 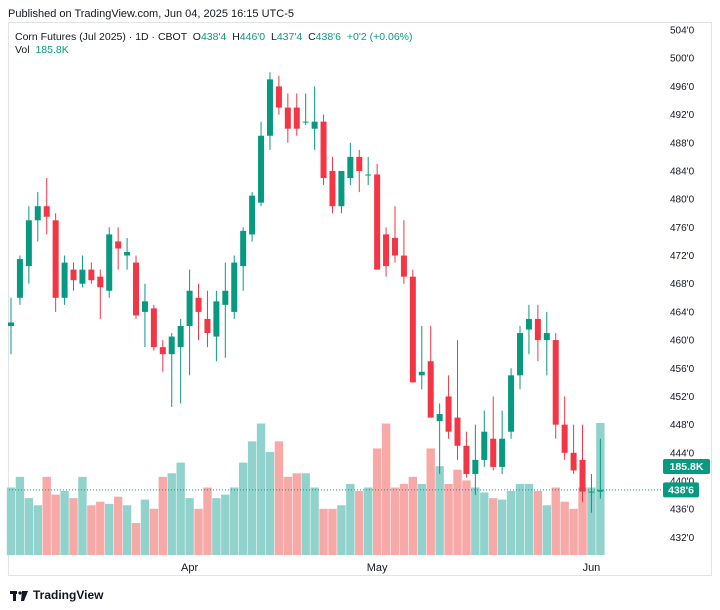 What do you see at coordinates (196, 37) in the screenshot?
I see `legend-open-label: O` at bounding box center [196, 37].